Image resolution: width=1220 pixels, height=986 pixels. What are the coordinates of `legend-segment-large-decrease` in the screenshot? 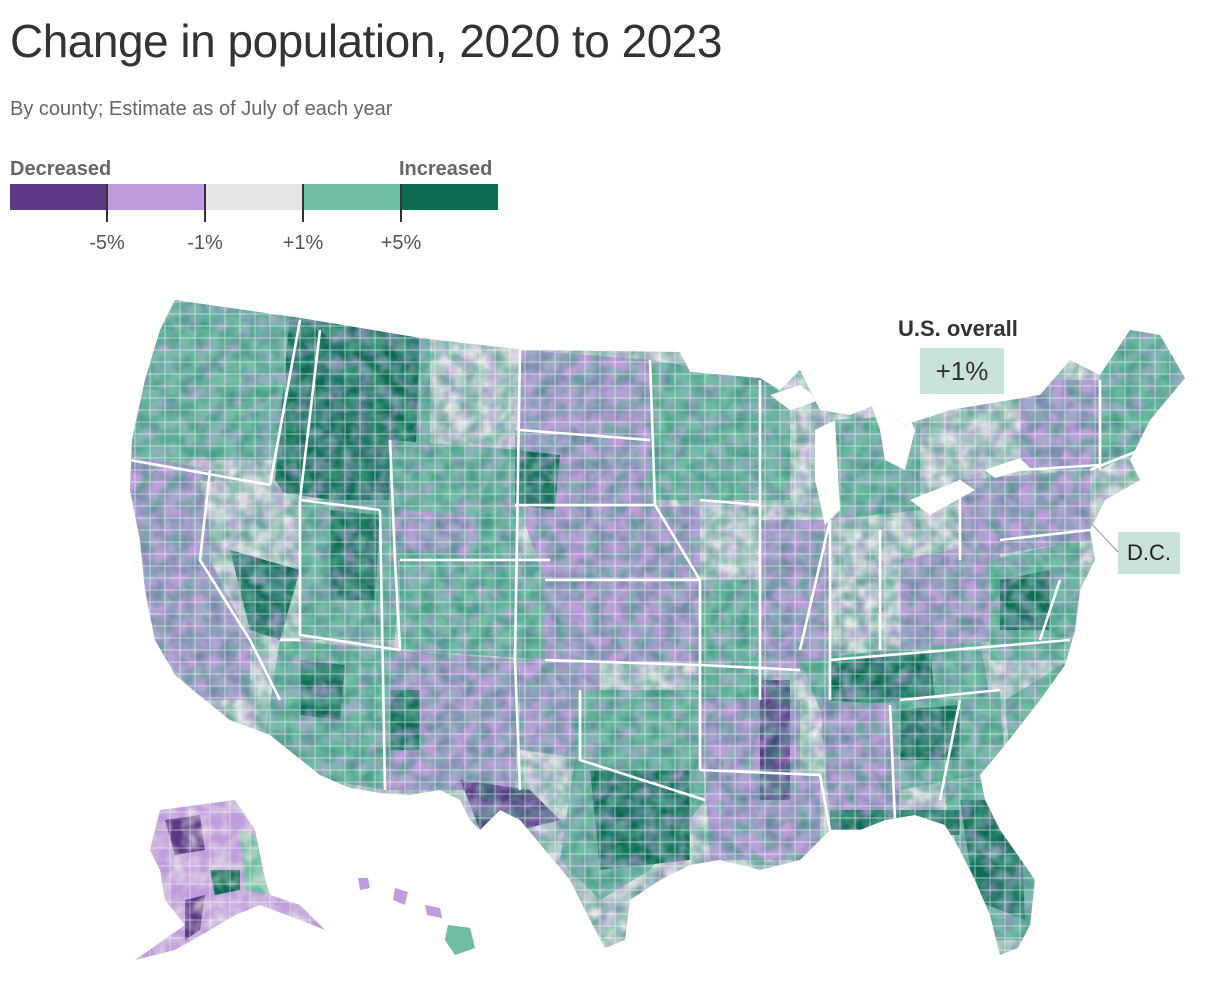 It's located at (59, 197).